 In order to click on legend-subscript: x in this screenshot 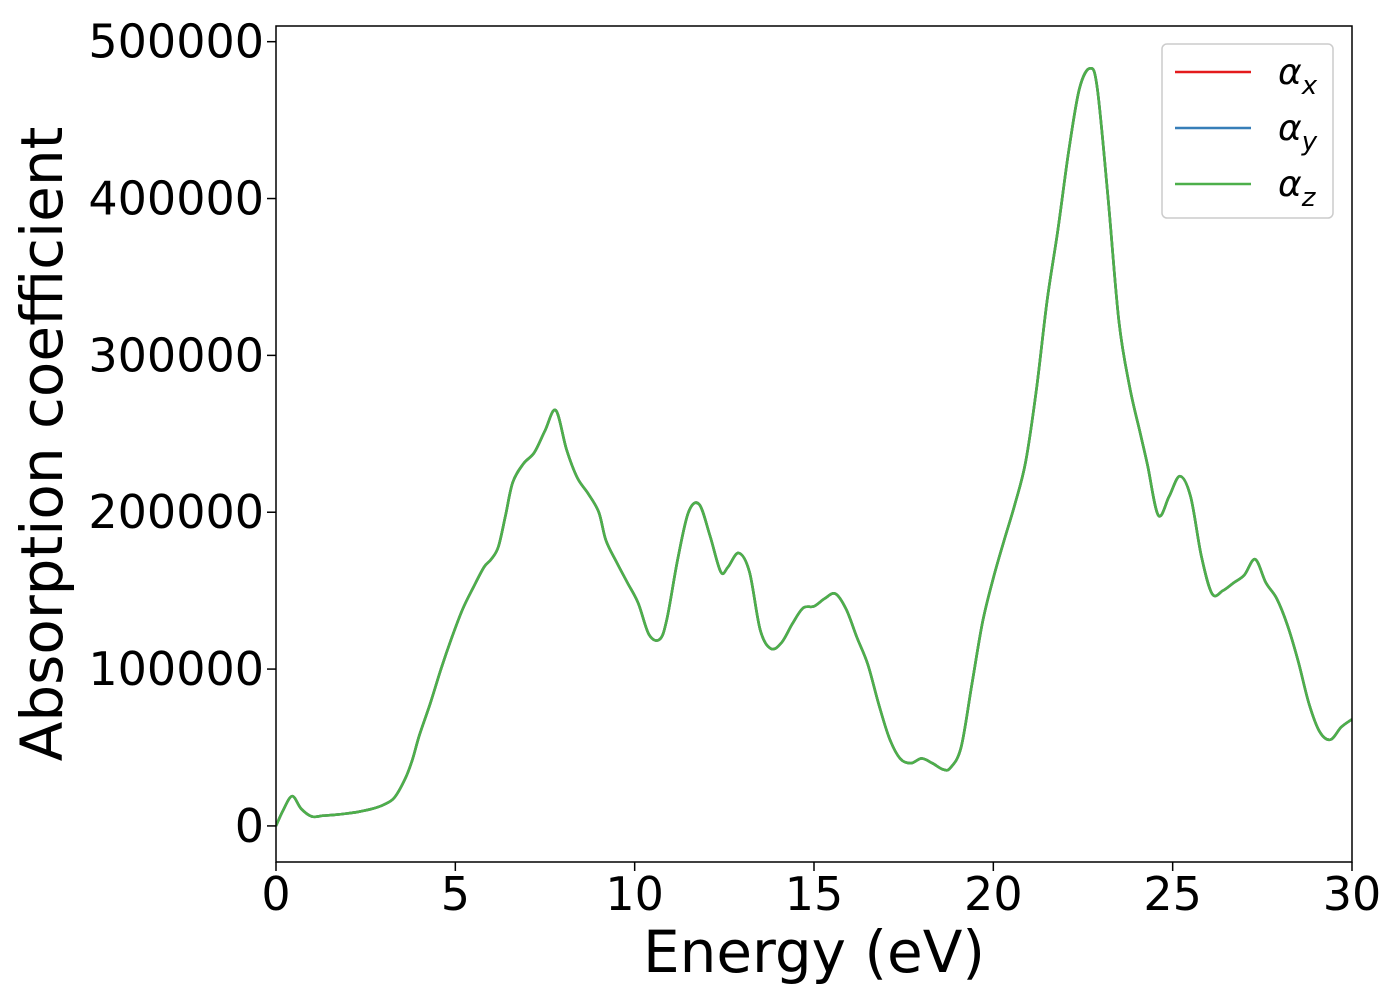, I will do `click(1309, 86)`.